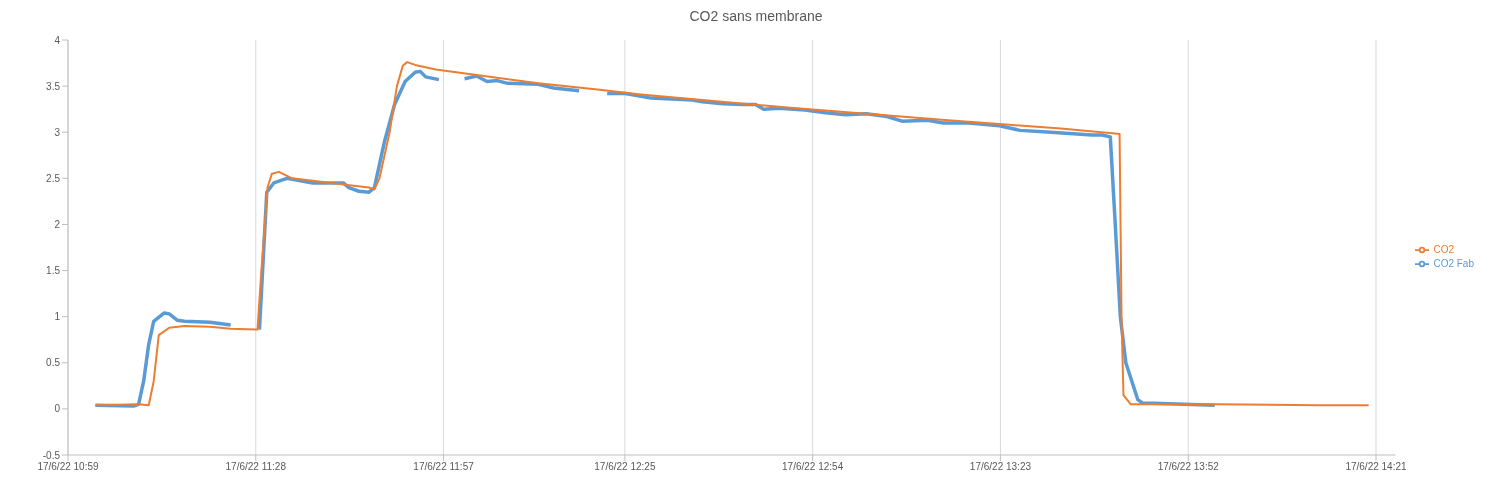  Describe the element at coordinates (1188, 467) in the screenshot. I see `x-tick-label: 17/6/22 13:52` at that location.